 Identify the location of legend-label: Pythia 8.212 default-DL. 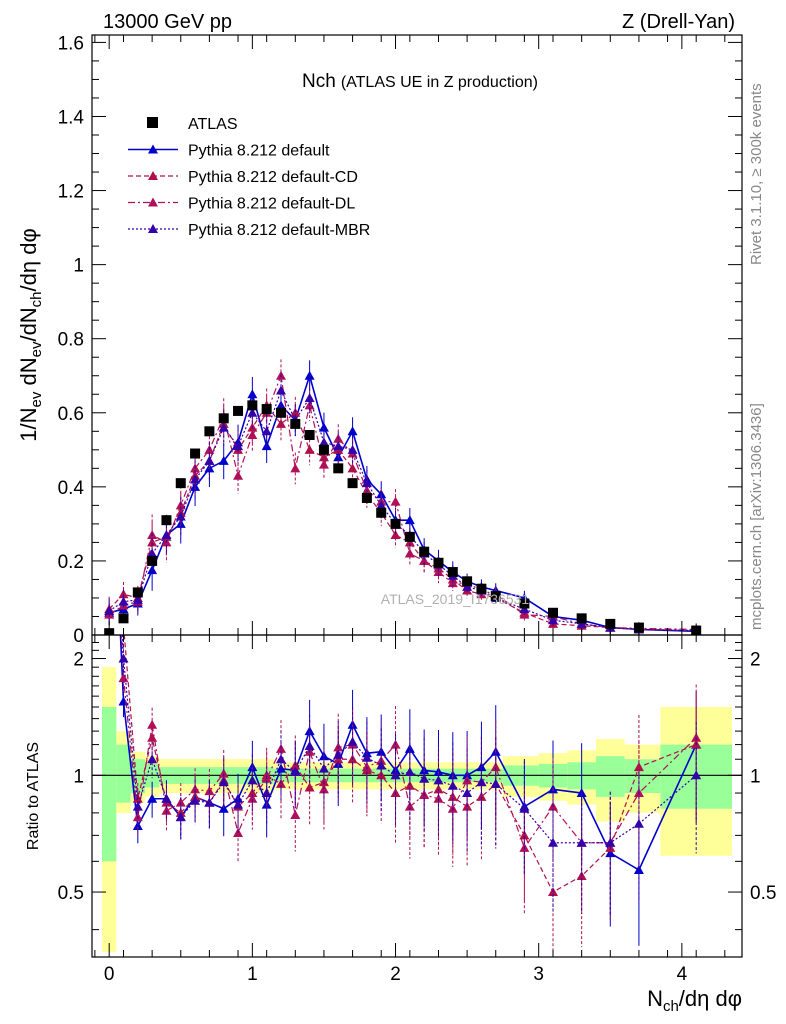
(271, 204).